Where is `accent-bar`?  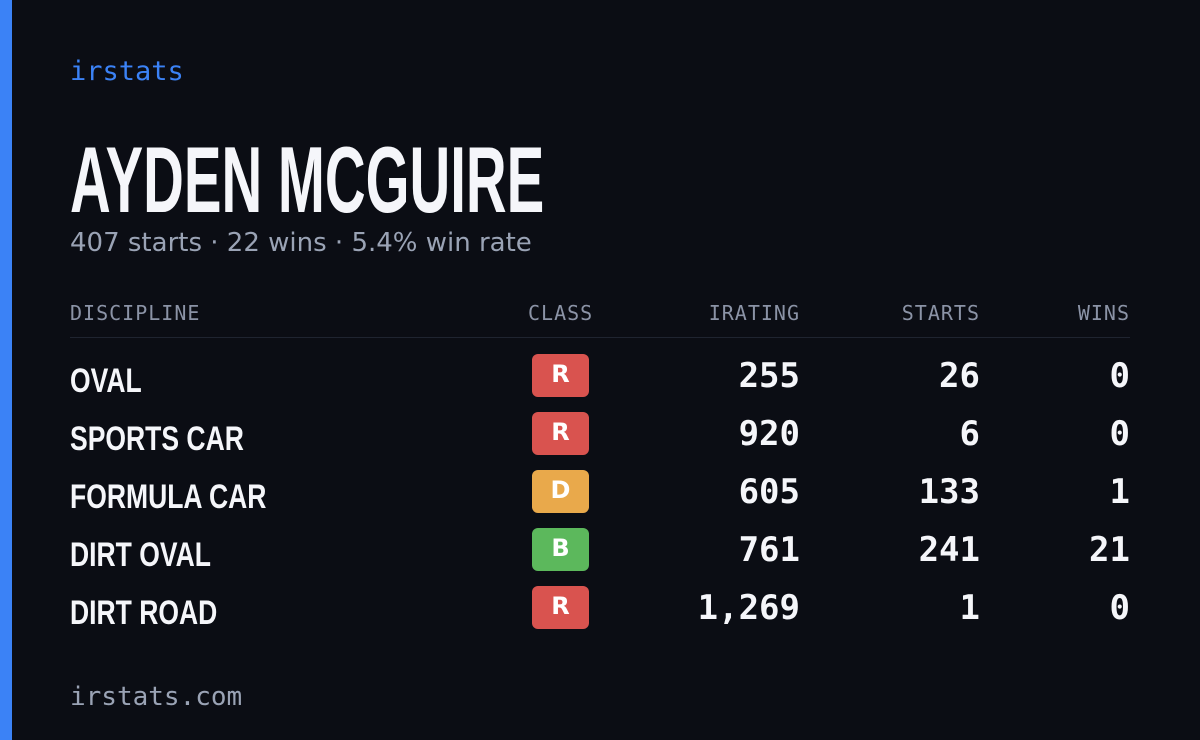
accent-bar is located at coordinates (6, 370).